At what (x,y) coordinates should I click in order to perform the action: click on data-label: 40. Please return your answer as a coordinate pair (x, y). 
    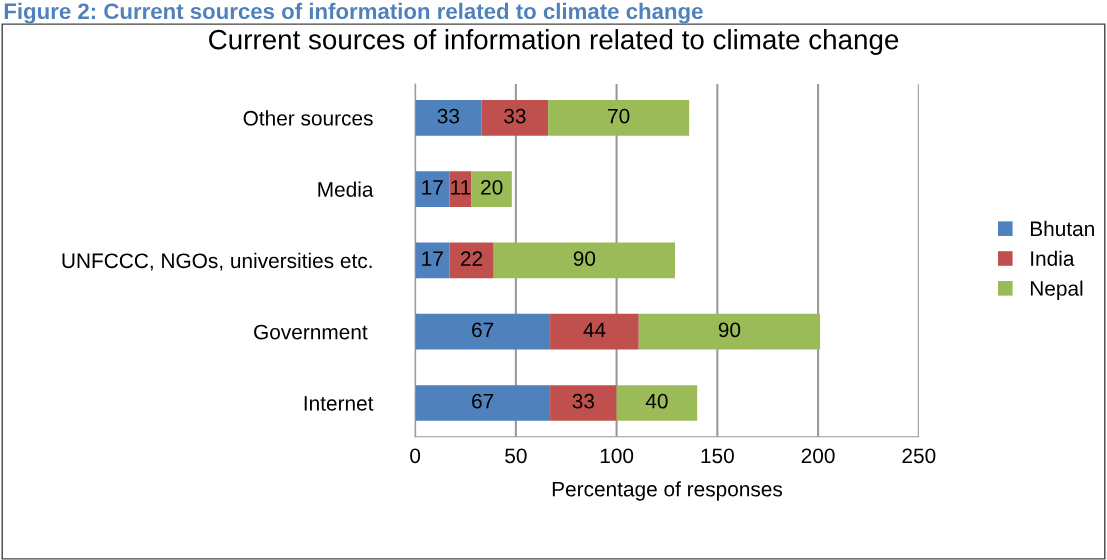
    Looking at the image, I should click on (656, 401).